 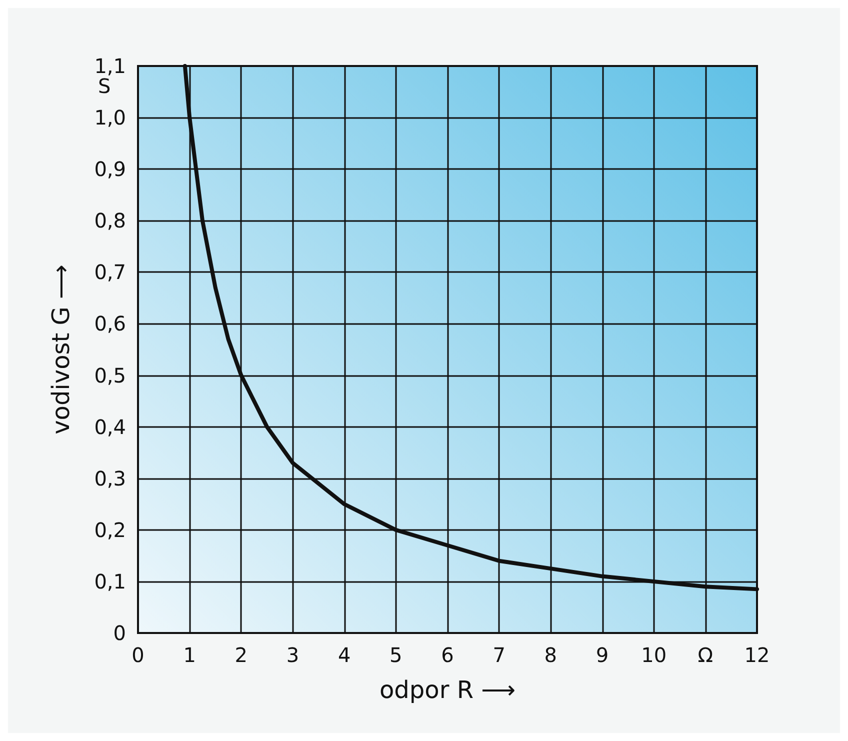 I want to click on y-tick-label: 0,8, so click(x=110, y=220).